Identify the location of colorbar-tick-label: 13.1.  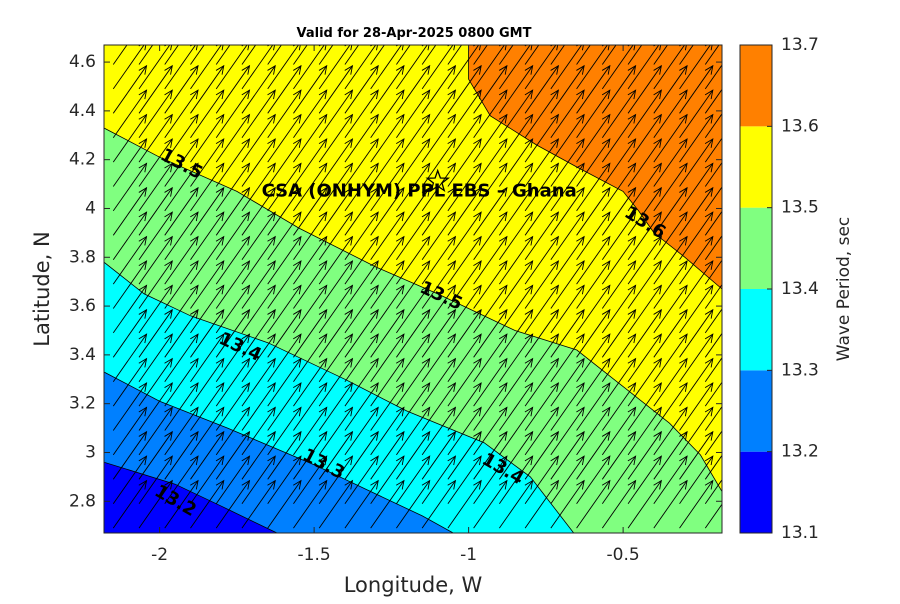
(800, 533).